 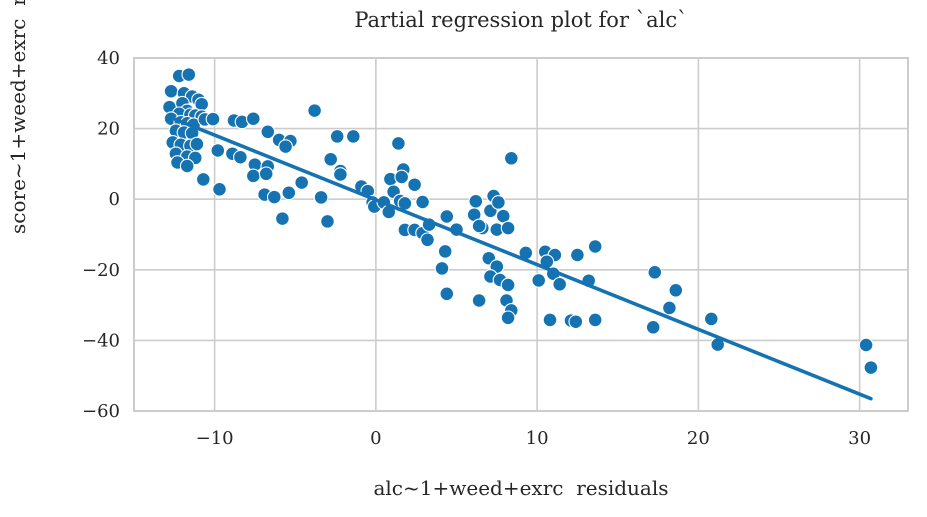 I want to click on y-tick-label: −40, so click(x=101, y=340).